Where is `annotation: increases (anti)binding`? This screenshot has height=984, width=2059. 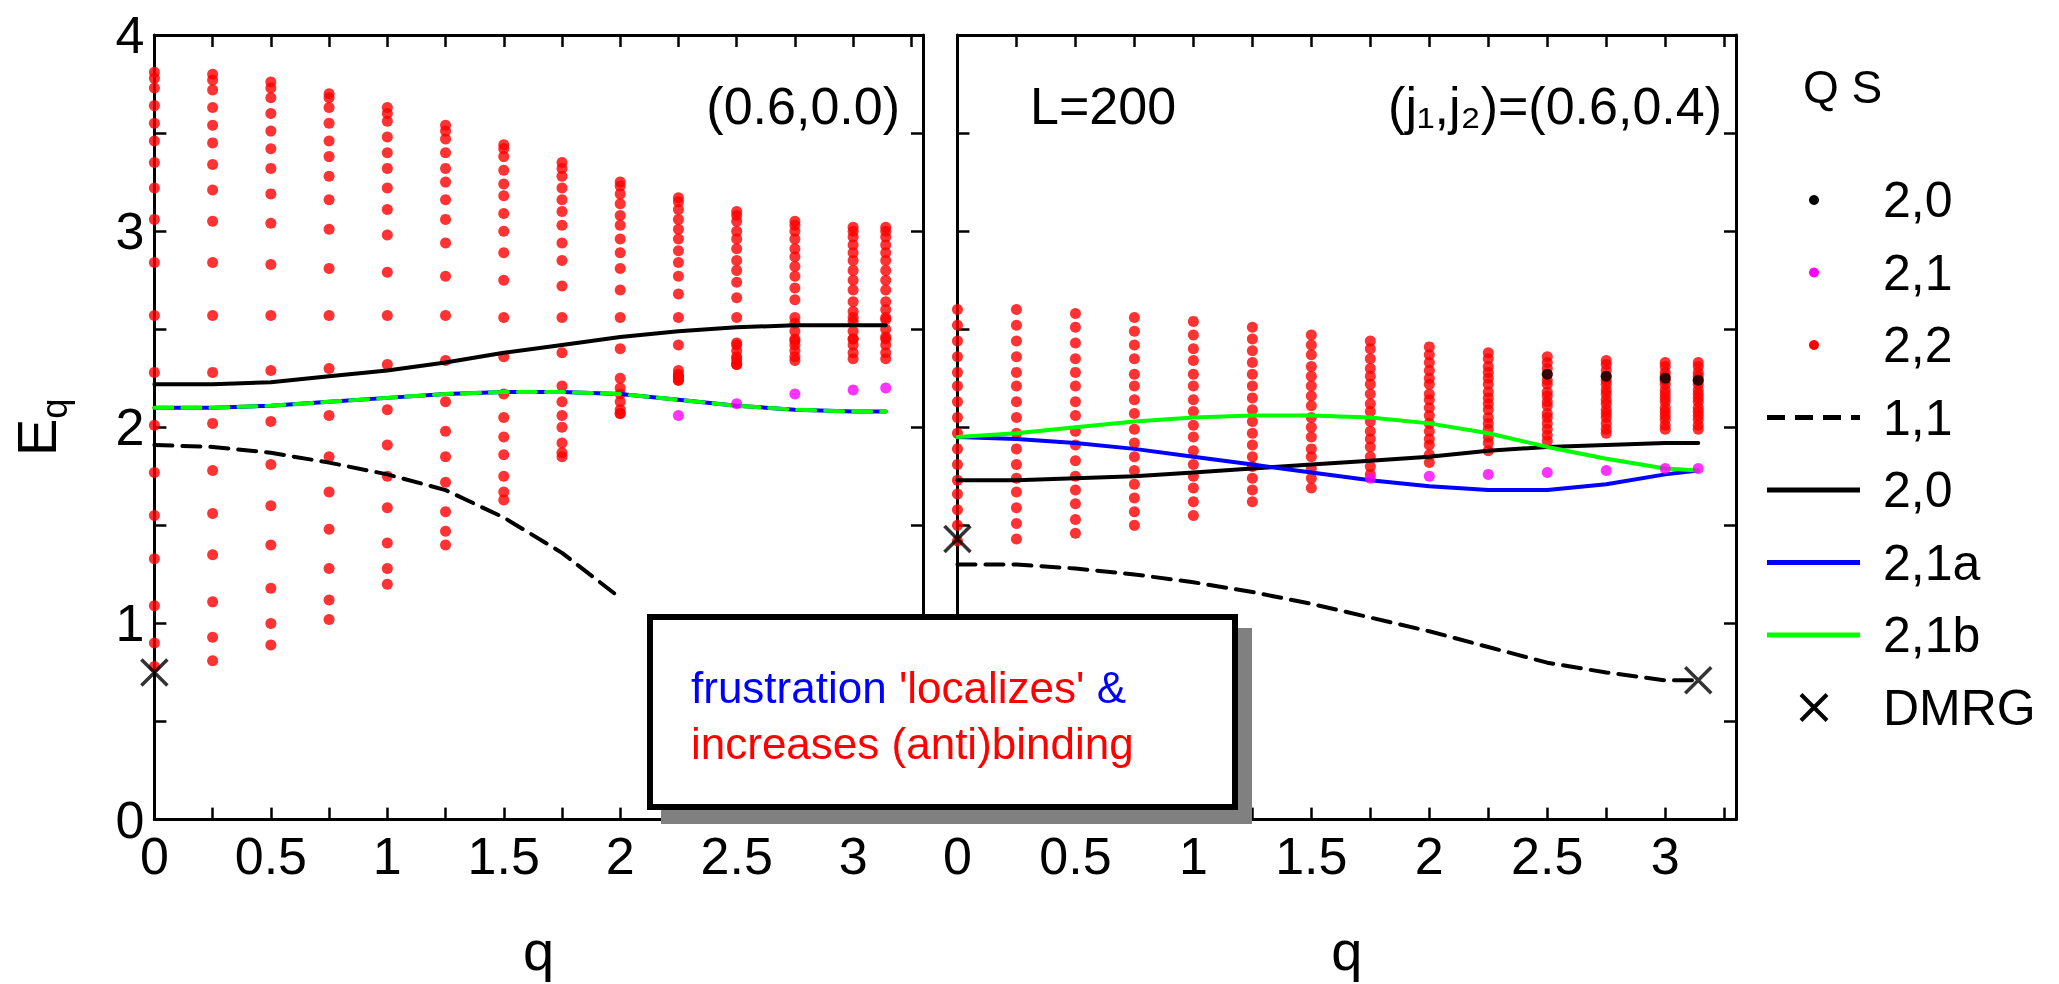 annotation: increases (anti)binding is located at coordinates (912, 743).